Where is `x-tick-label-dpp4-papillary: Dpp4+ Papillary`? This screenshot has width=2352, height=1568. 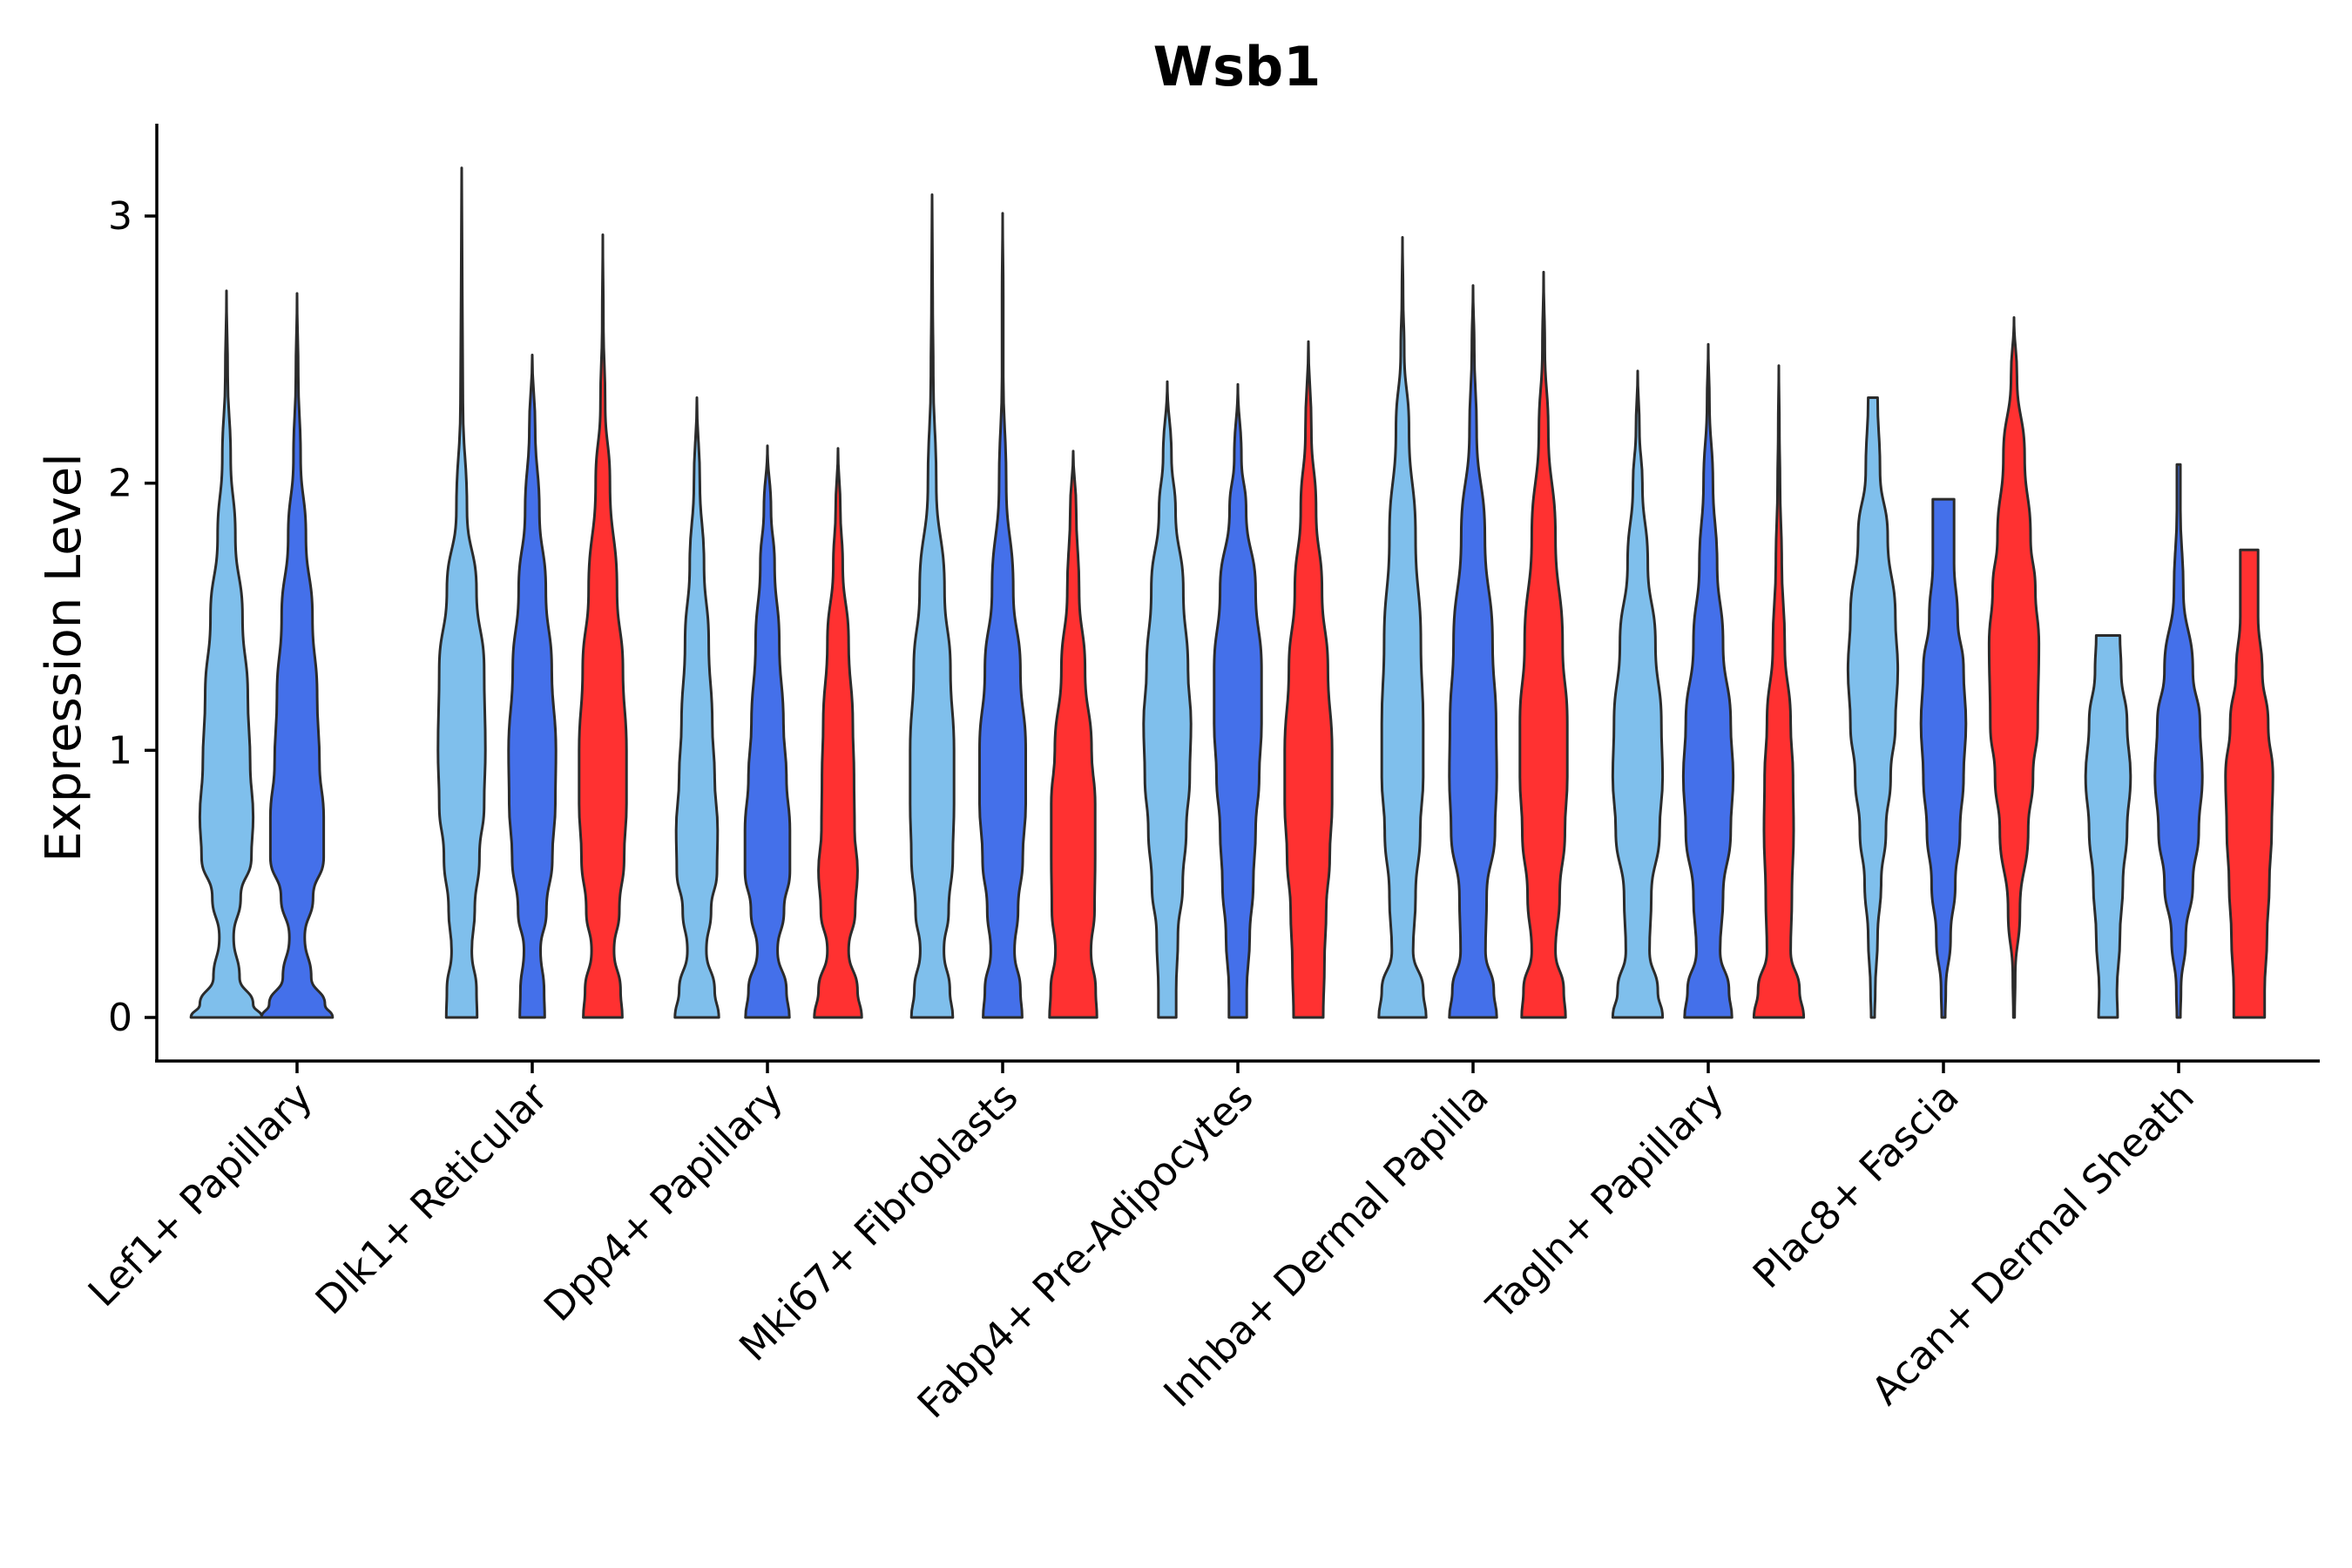
x-tick-label-dpp4-papillary: Dpp4+ Papillary is located at coordinates (663, 1201).